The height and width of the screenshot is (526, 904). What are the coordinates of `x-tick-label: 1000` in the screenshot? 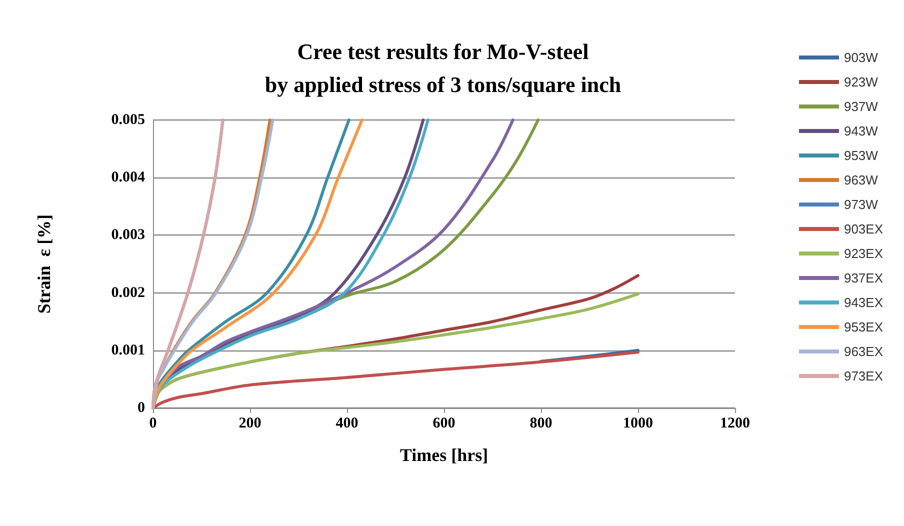 It's located at (638, 424).